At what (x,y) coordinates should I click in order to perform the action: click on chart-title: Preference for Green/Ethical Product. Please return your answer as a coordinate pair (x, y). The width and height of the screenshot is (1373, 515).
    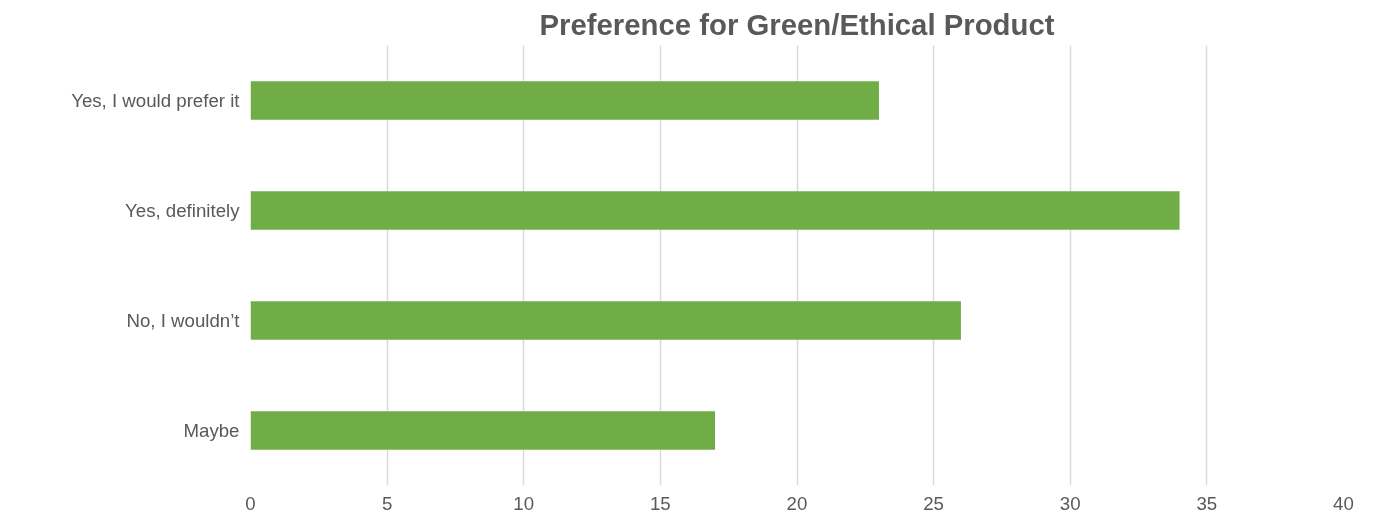
    Looking at the image, I should click on (797, 24).